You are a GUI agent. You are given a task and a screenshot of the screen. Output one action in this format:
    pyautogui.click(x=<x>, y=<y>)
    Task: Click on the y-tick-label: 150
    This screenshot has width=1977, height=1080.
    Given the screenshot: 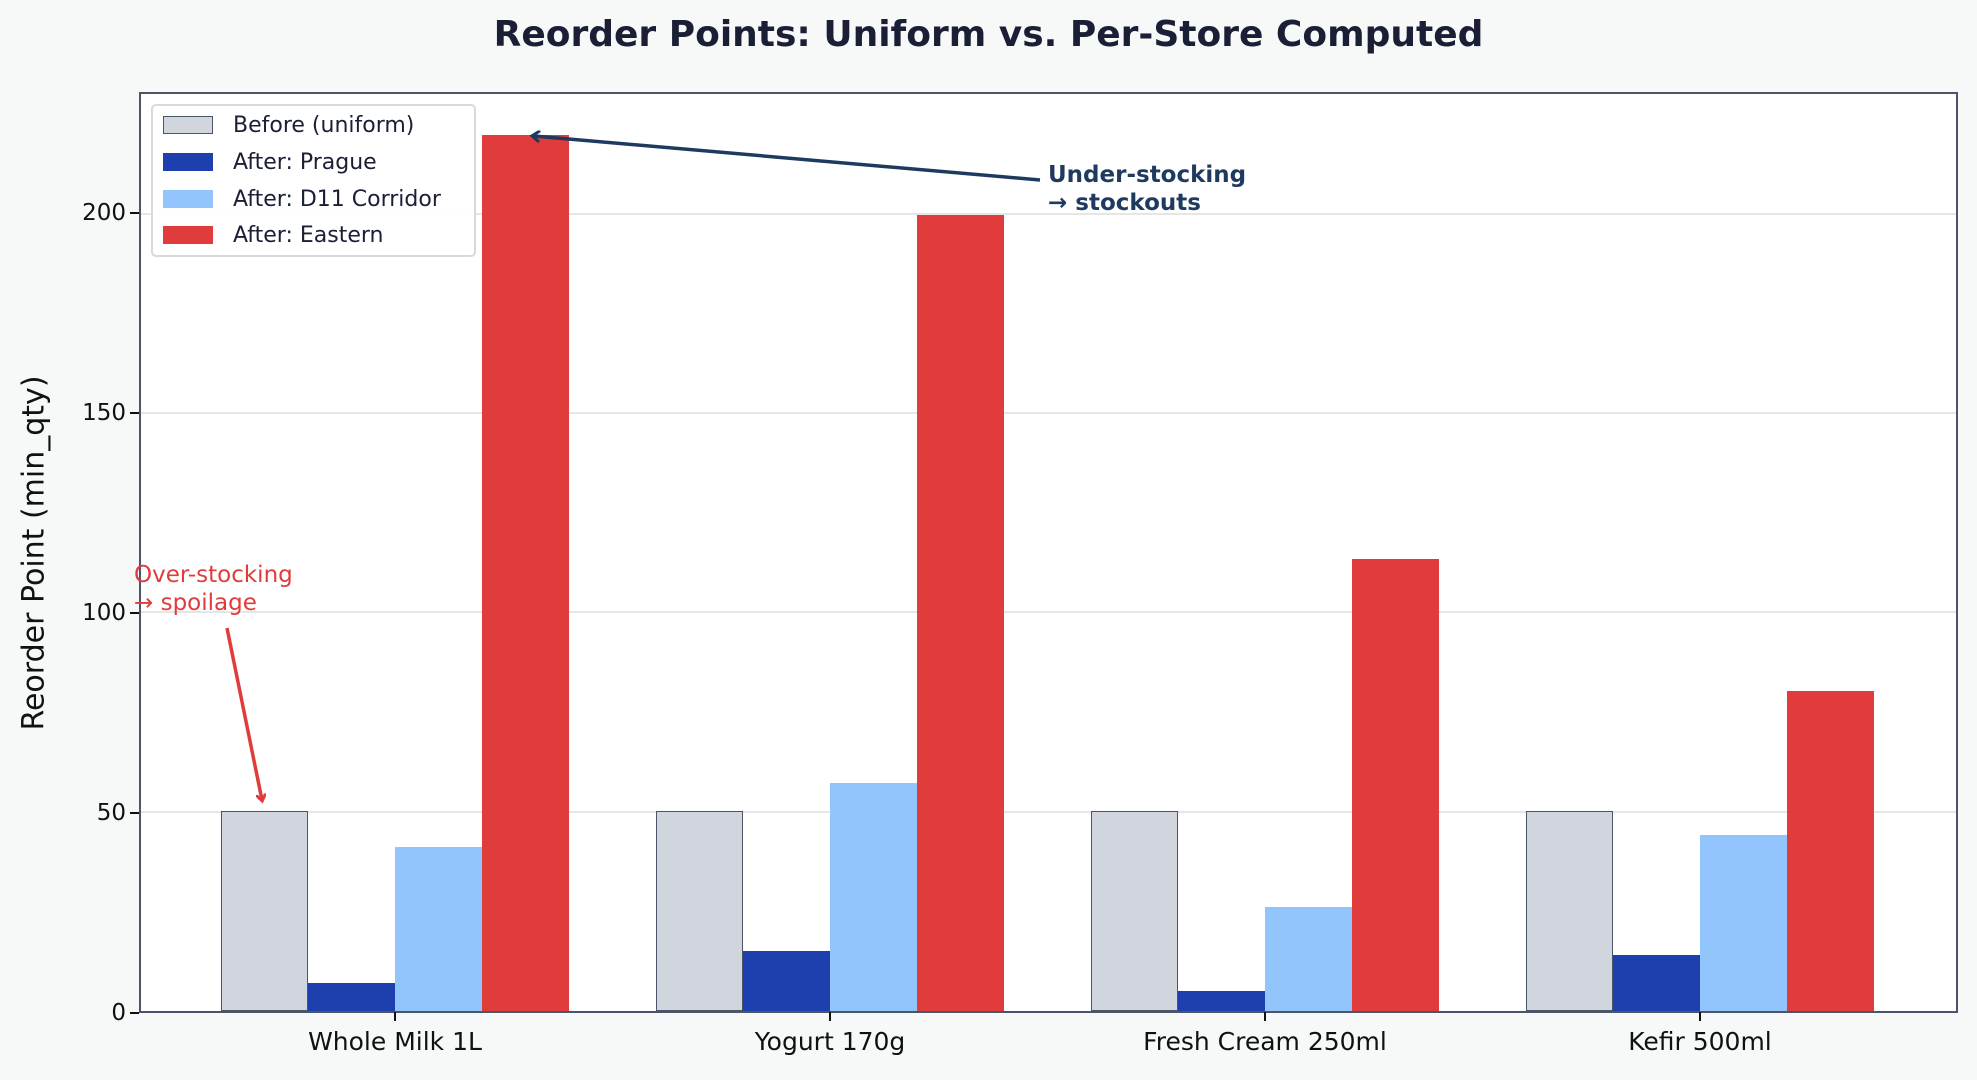 What is the action you would take?
    pyautogui.click(x=104, y=412)
    